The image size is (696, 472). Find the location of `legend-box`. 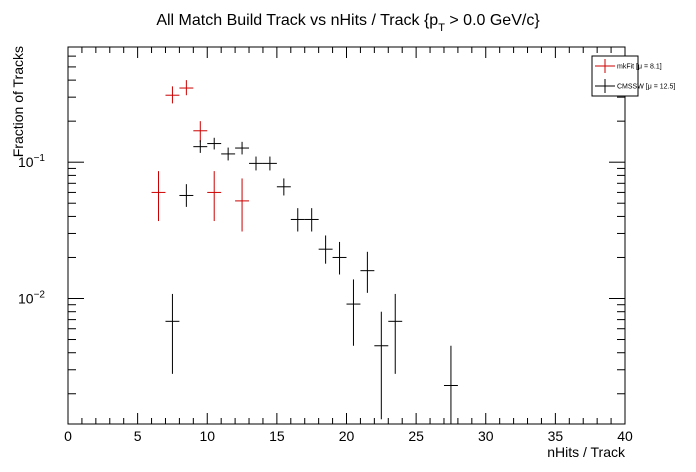

legend-box is located at coordinates (615, 76).